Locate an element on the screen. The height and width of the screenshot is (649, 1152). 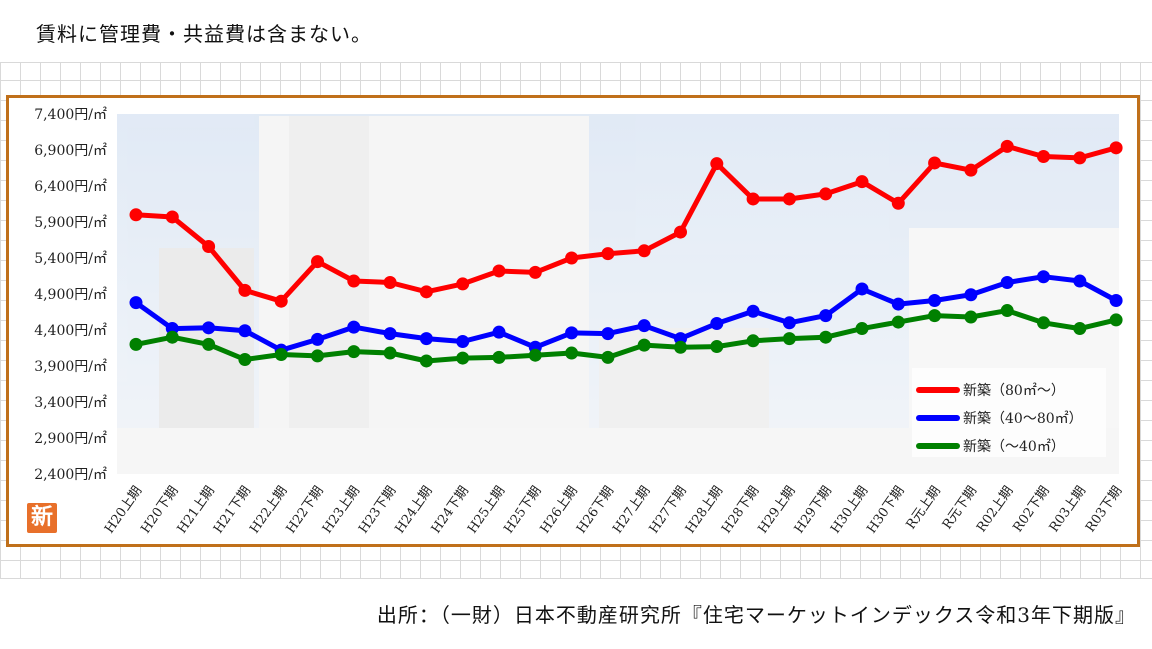
series-line is located at coordinates (626, 313).